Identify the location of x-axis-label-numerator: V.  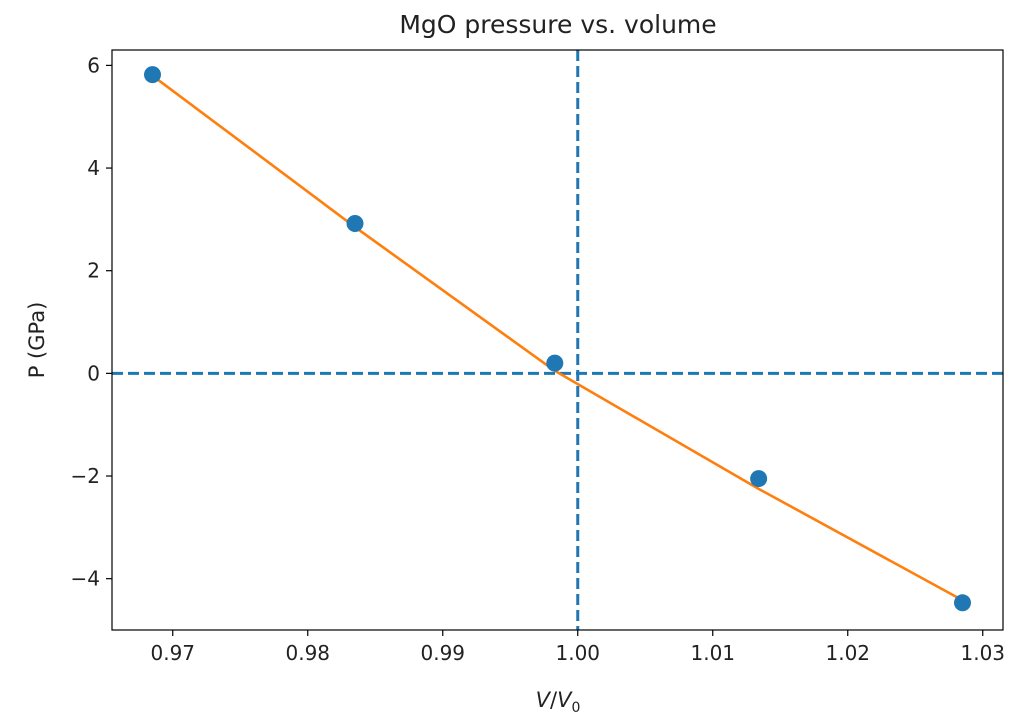
(544, 700).